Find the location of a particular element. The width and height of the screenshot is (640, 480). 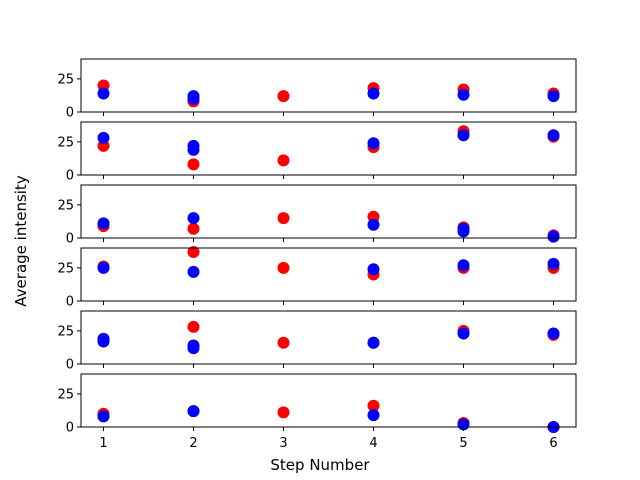

x-tick-label: 5 is located at coordinates (463, 443).